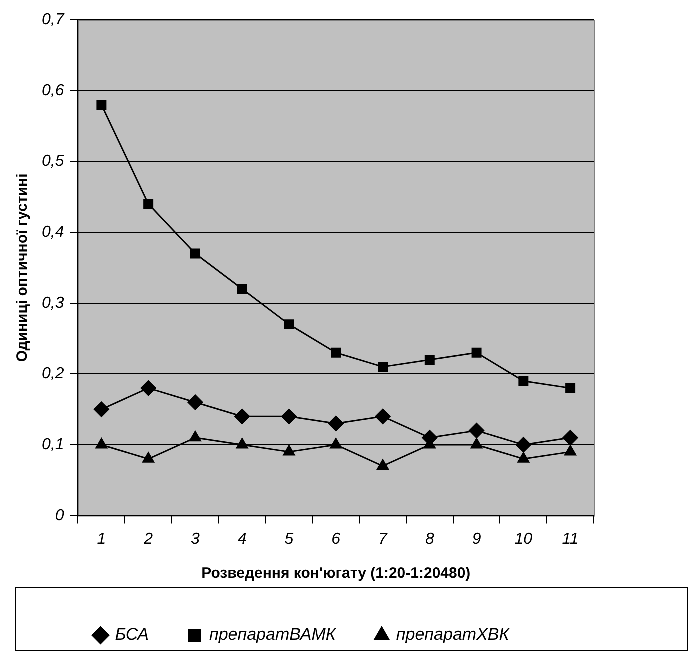 This screenshot has width=694, height=662. I want to click on y-tick-label: 0,4, so click(53, 232).